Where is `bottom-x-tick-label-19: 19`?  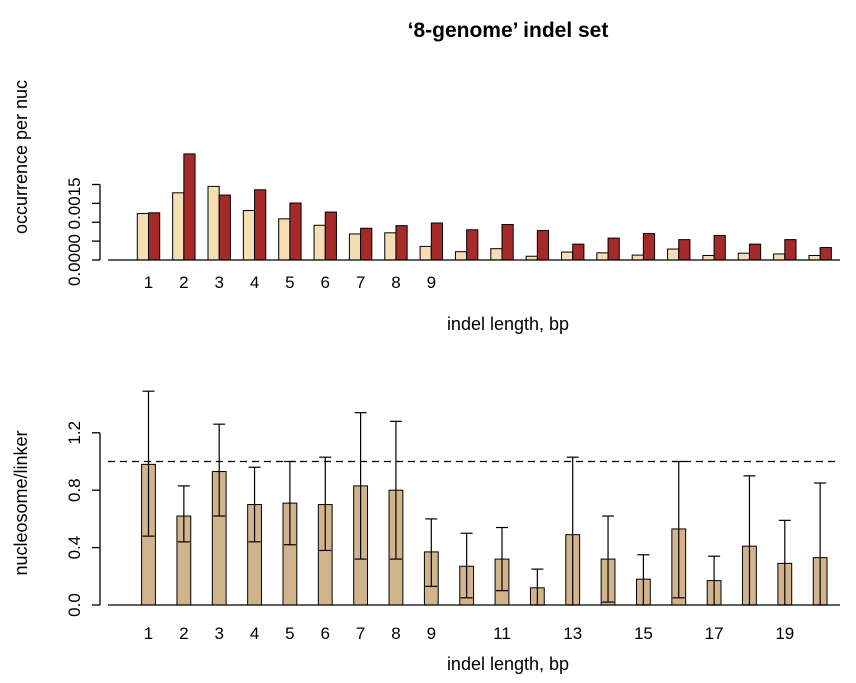 bottom-x-tick-label-19: 19 is located at coordinates (784, 633).